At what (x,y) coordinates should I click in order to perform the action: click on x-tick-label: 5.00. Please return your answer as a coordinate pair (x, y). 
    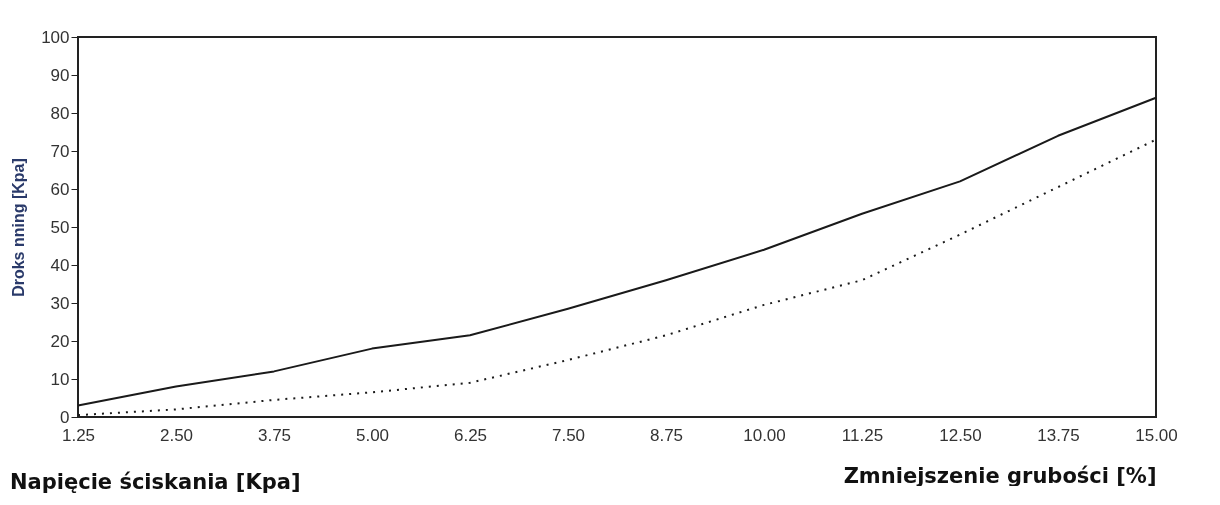
    Looking at the image, I should click on (372, 435).